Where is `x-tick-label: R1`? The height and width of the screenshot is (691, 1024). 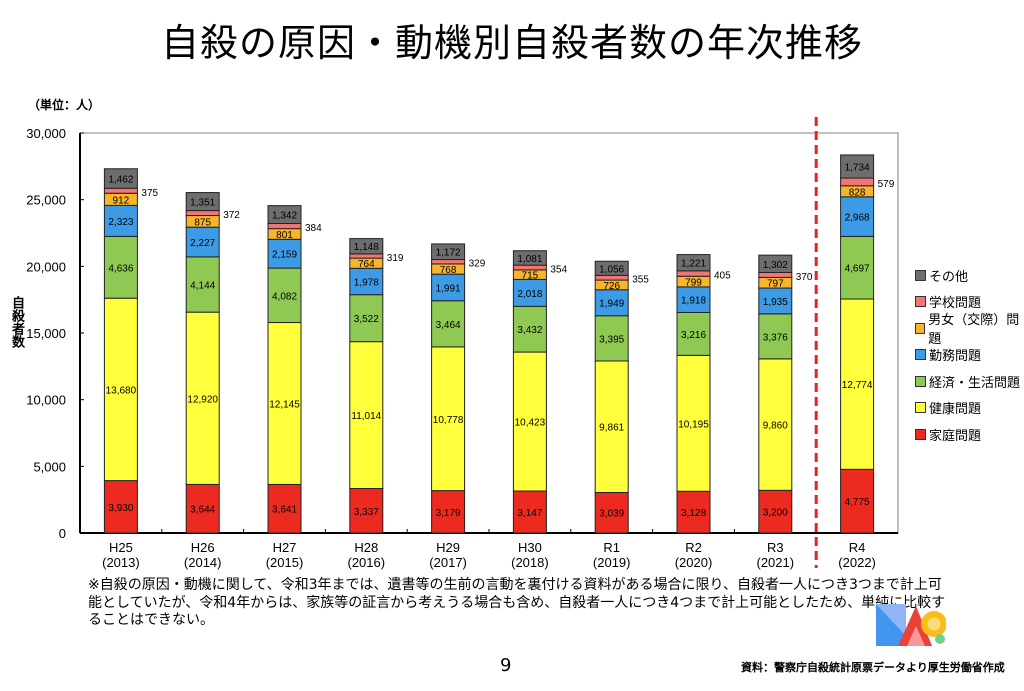 x-tick-label: R1 is located at coordinates (611, 547).